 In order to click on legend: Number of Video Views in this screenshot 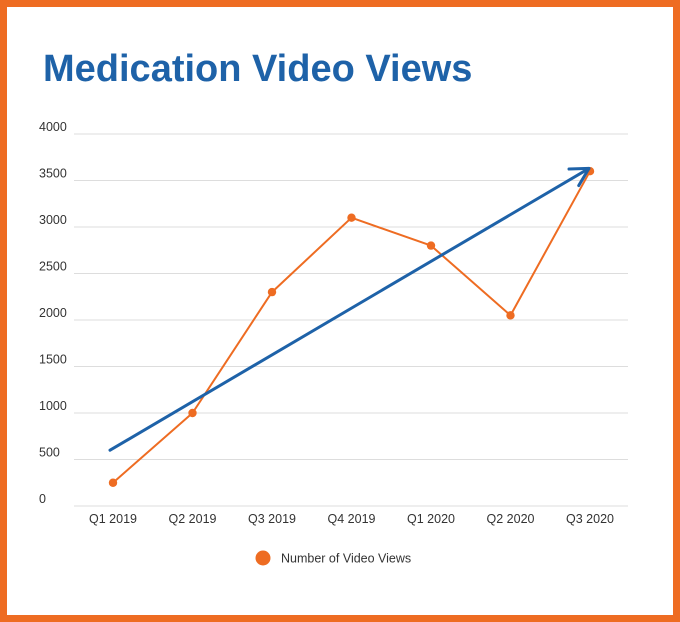, I will do `click(333, 558)`.